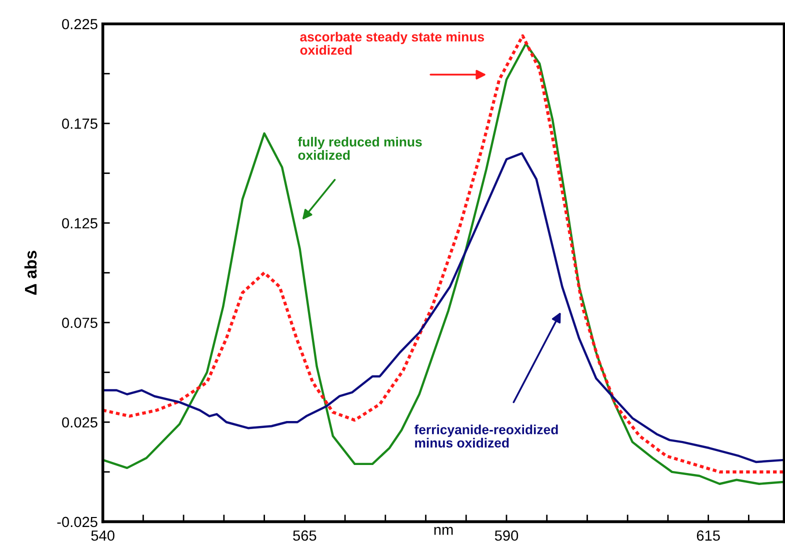 This screenshot has height=555, width=785. What do you see at coordinates (30, 272) in the screenshot?
I see `y-axis-title: Δ abs` at bounding box center [30, 272].